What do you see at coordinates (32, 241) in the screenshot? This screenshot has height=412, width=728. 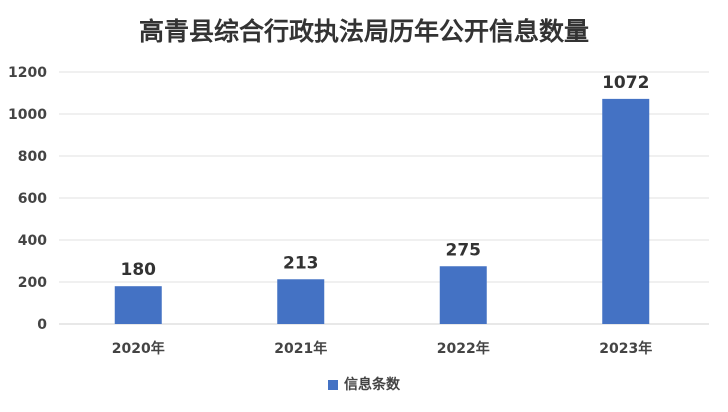 I see `y-tick-label: 400` at bounding box center [32, 241].